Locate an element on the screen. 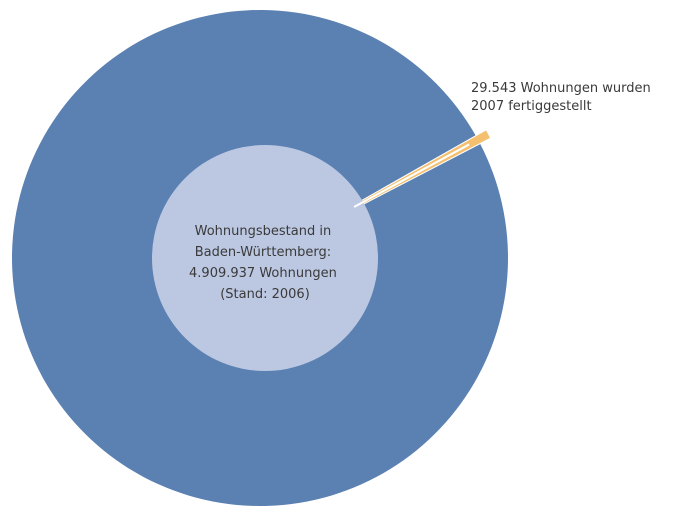 This screenshot has width=678, height=506. center-circle is located at coordinates (265, 258).